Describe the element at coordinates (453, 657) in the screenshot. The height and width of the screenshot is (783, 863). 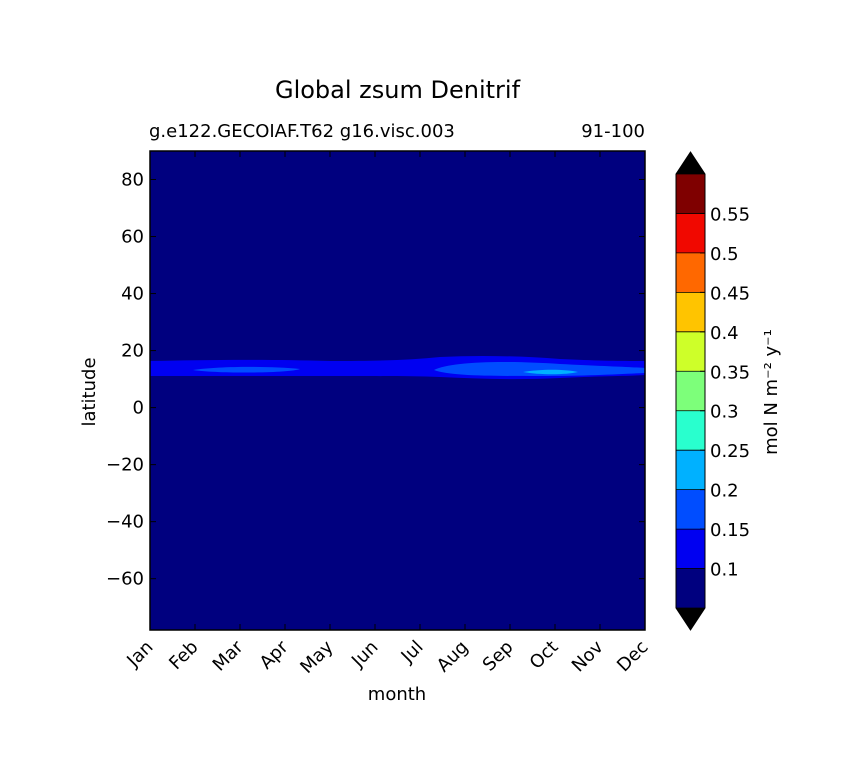
I see `x-tick-label: Aug` at that location.